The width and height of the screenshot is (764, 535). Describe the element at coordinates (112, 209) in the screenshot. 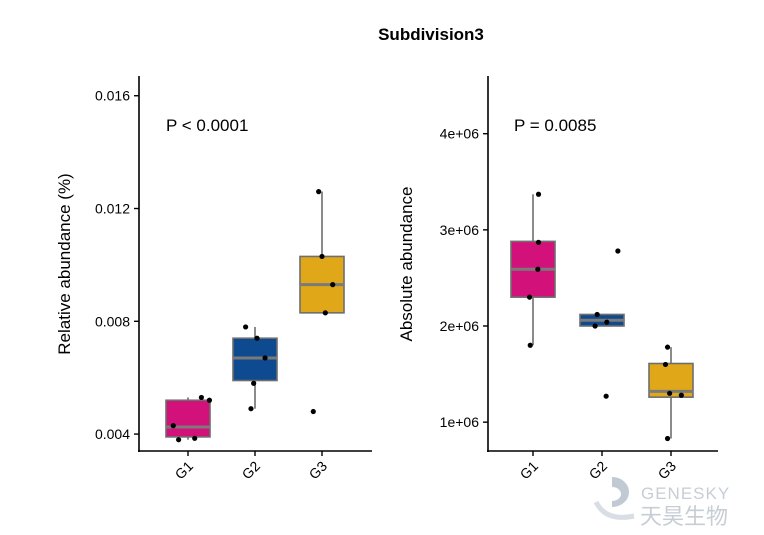

I see `y-tick-label: 0.012` at that location.